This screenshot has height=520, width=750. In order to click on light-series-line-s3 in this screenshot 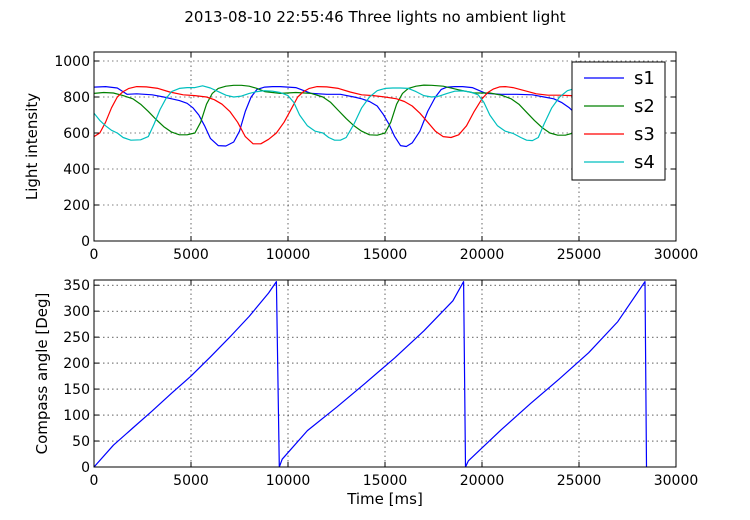, I will do `click(344, 115)`.